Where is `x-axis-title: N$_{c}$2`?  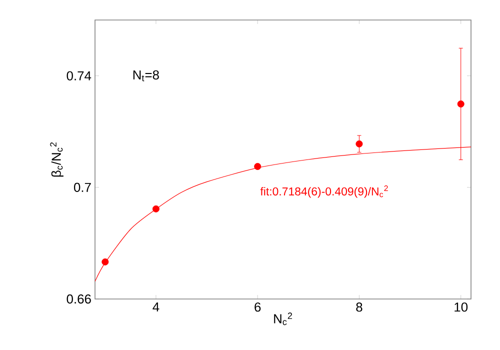
x-axis-title: N$_{c}$2 is located at coordinates (283, 319).